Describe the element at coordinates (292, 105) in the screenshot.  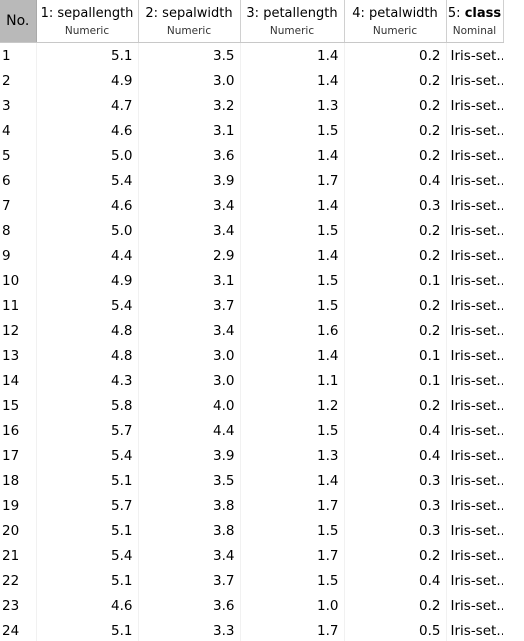
I see `cell-petallength: 1.3` at that location.